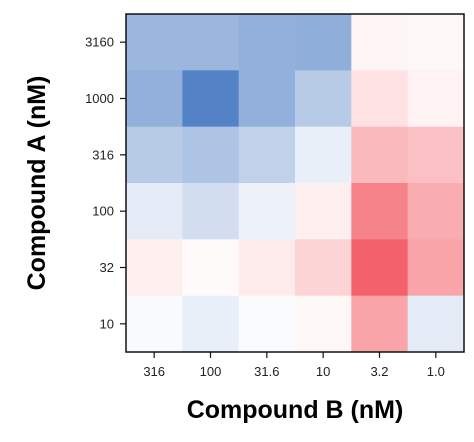 The width and height of the screenshot is (474, 442). I want to click on y-tick-label: 10, so click(107, 323).